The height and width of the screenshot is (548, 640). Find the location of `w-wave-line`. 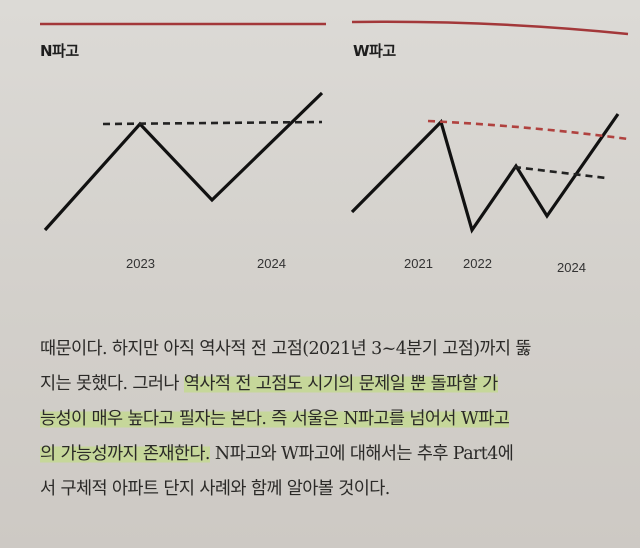

w-wave-line is located at coordinates (485, 173).